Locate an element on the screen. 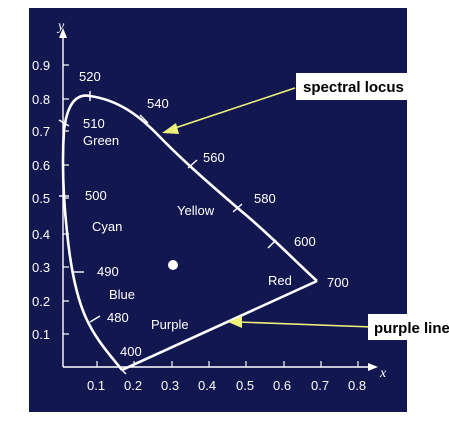 This screenshot has height=427, width=449. y-tick-label: 0.5 is located at coordinates (41, 198).